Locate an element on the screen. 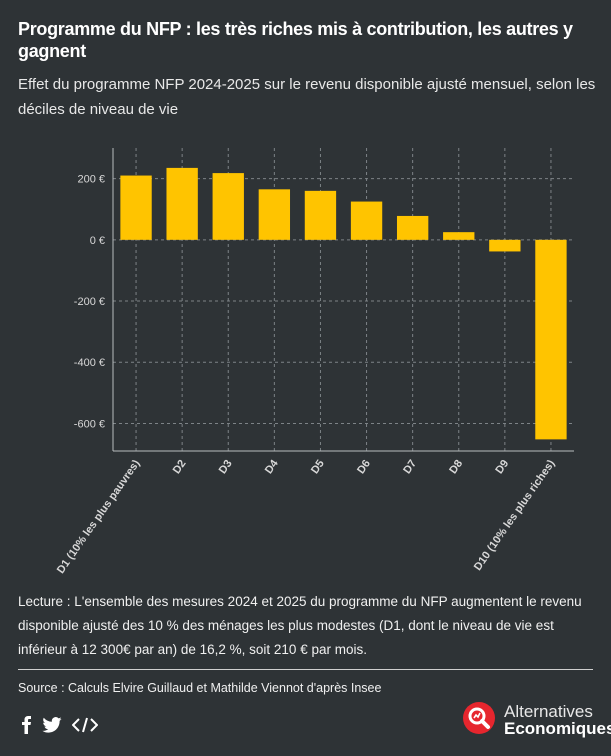  magnifier-logo-icon is located at coordinates (479, 720).